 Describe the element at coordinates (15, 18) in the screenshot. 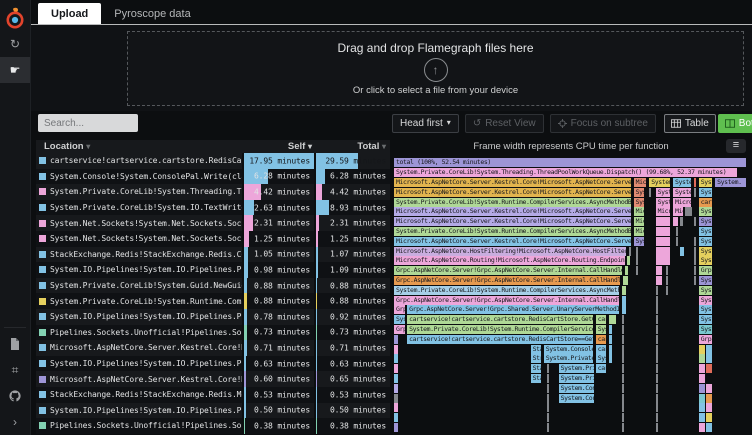

I see `pyroscope-logo-icon` at that location.